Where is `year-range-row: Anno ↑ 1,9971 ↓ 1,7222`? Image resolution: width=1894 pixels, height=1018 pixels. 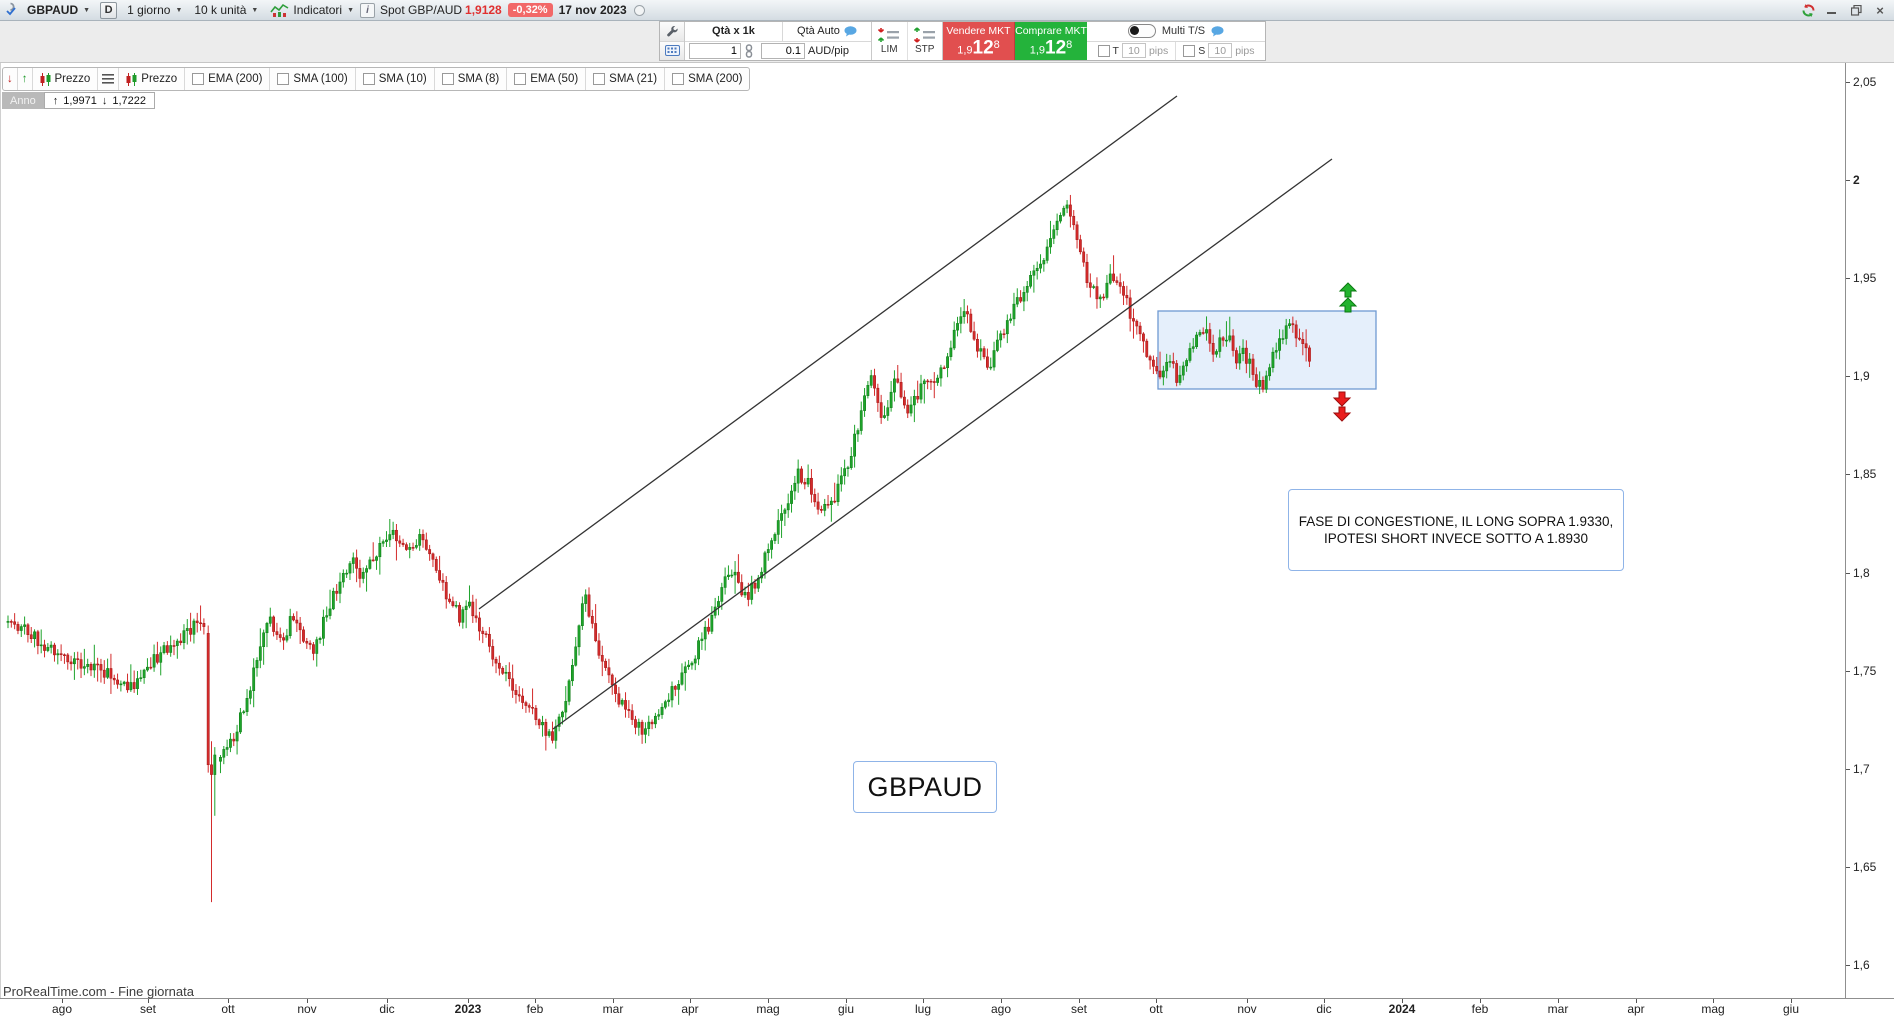 year-range-row: Anno ↑ 1,9971 ↓ 1,7222 is located at coordinates (79, 100).